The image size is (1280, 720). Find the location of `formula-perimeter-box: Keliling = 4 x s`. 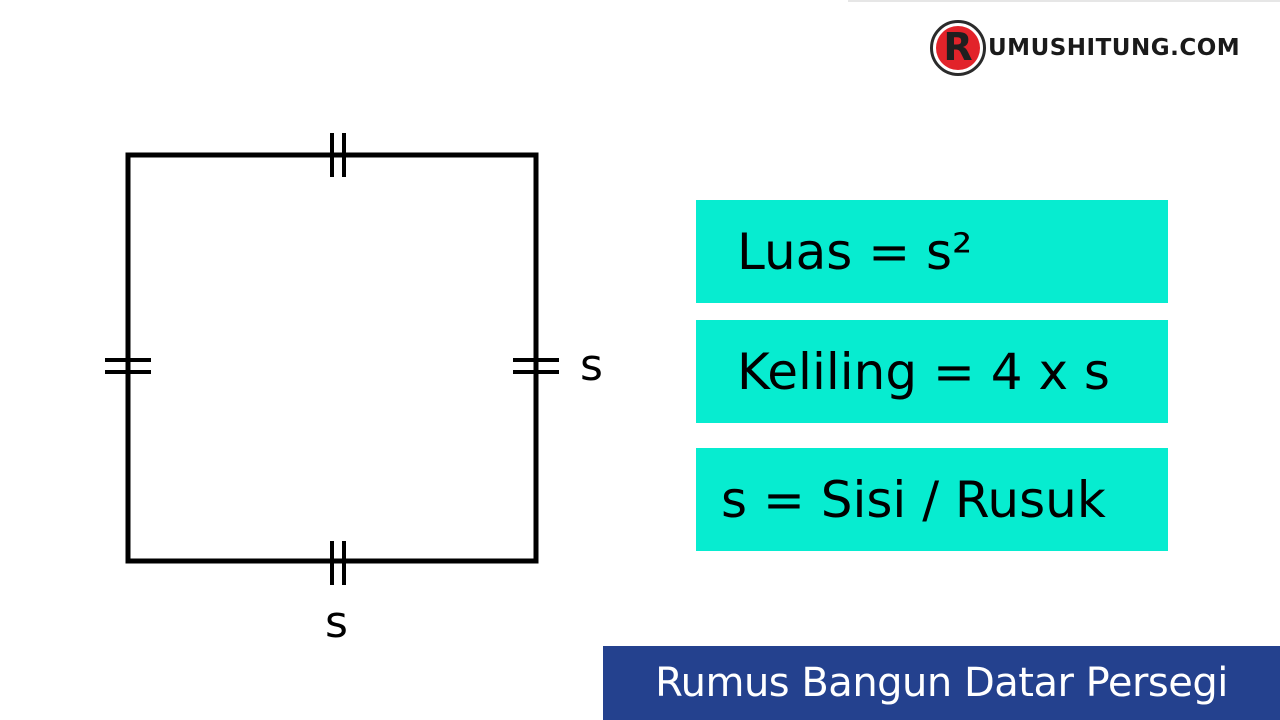

formula-perimeter-box: Keliling = 4 x s is located at coordinates (932, 371).